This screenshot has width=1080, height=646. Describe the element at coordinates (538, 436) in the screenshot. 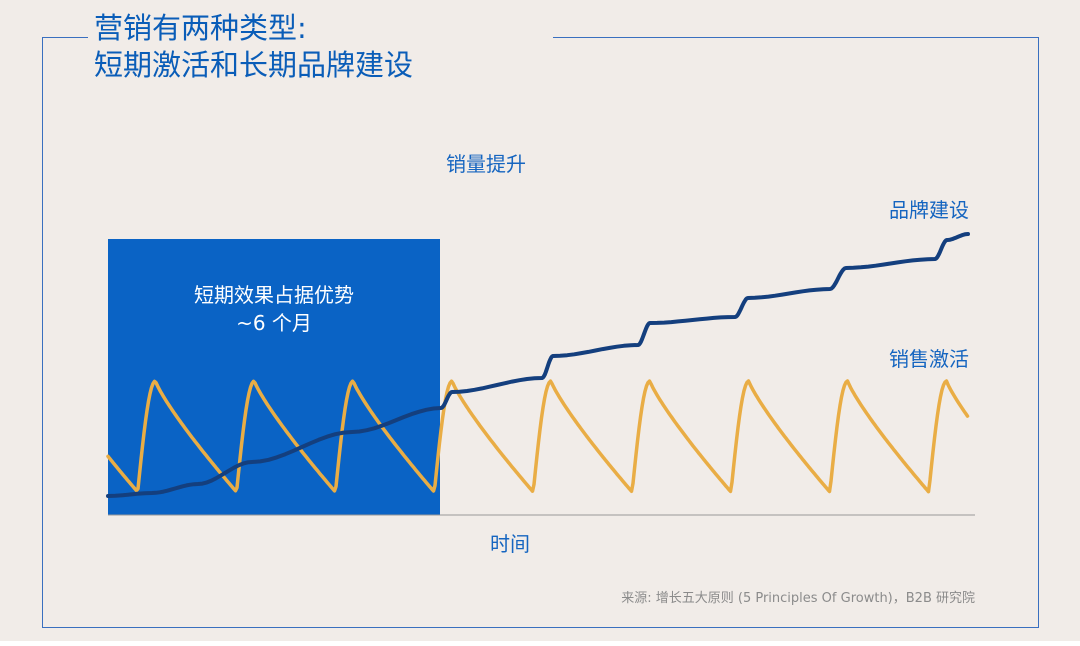

I see `sales-activation-line` at that location.